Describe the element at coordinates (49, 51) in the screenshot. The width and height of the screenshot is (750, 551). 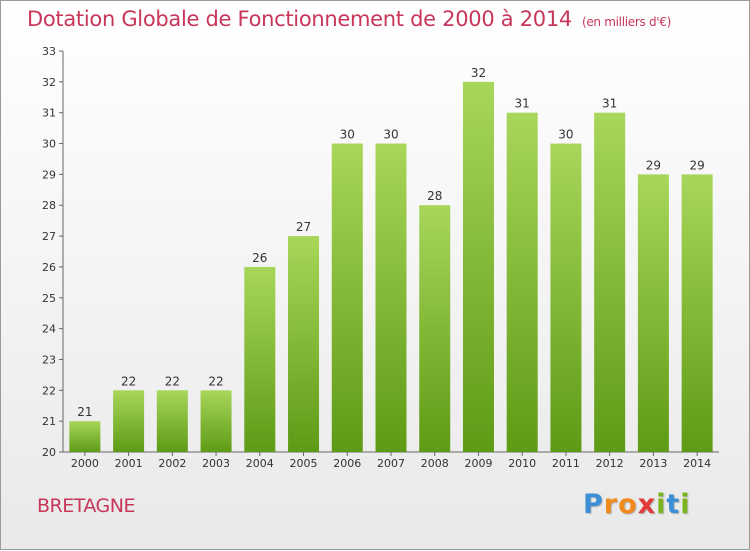
I see `y-tick-label: 33` at that location.